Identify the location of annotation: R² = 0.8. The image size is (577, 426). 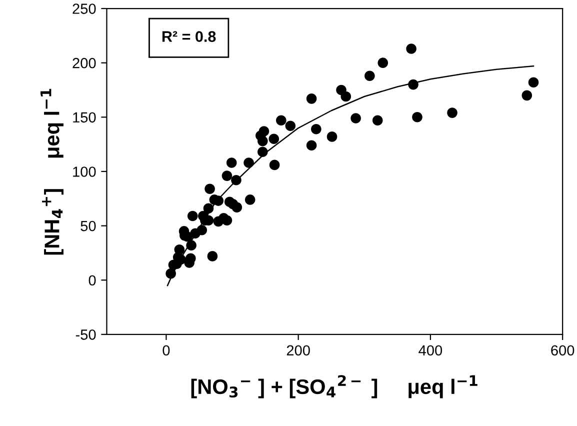
(189, 36).